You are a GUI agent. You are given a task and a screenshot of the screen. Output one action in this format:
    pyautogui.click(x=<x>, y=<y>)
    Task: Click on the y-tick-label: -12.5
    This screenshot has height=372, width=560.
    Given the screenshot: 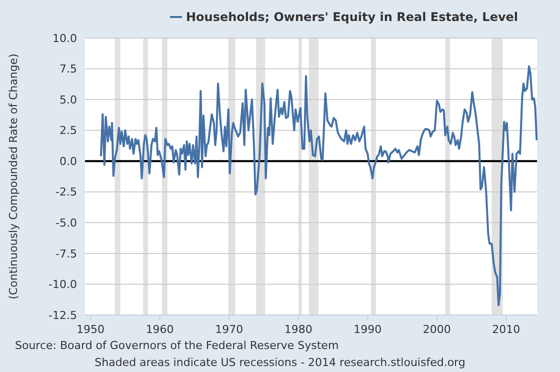 What is the action you would take?
    pyautogui.click(x=62, y=315)
    